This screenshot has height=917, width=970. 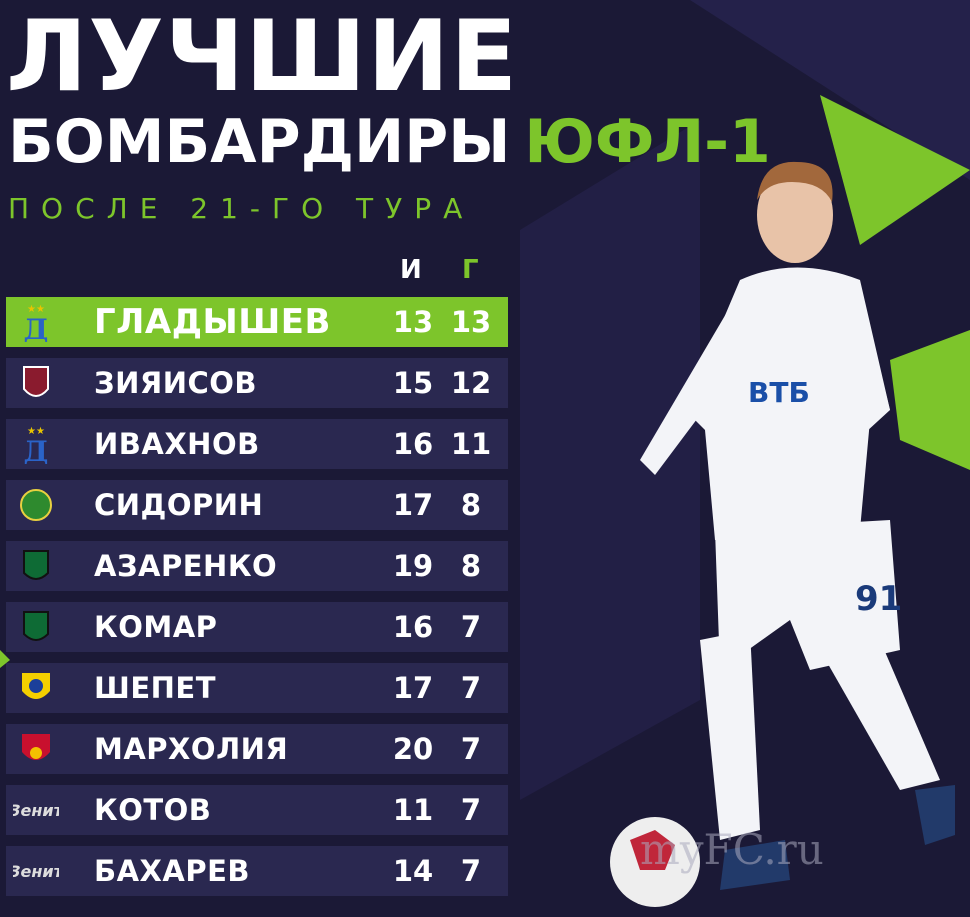 I want to click on akhmat-club-icon, so click(x=36, y=505).